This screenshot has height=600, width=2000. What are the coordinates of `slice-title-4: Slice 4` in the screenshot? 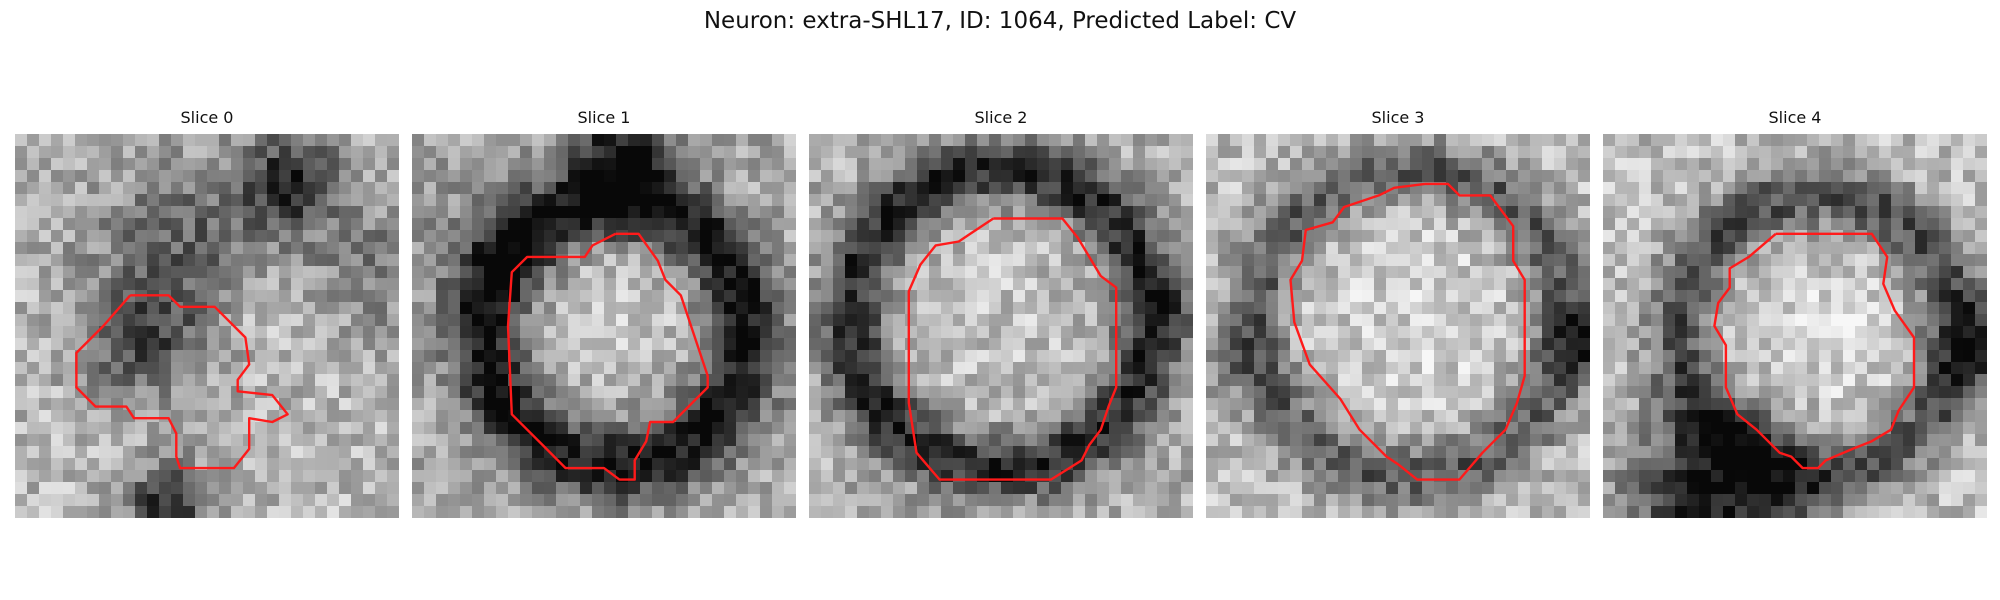 It's located at (1795, 117).